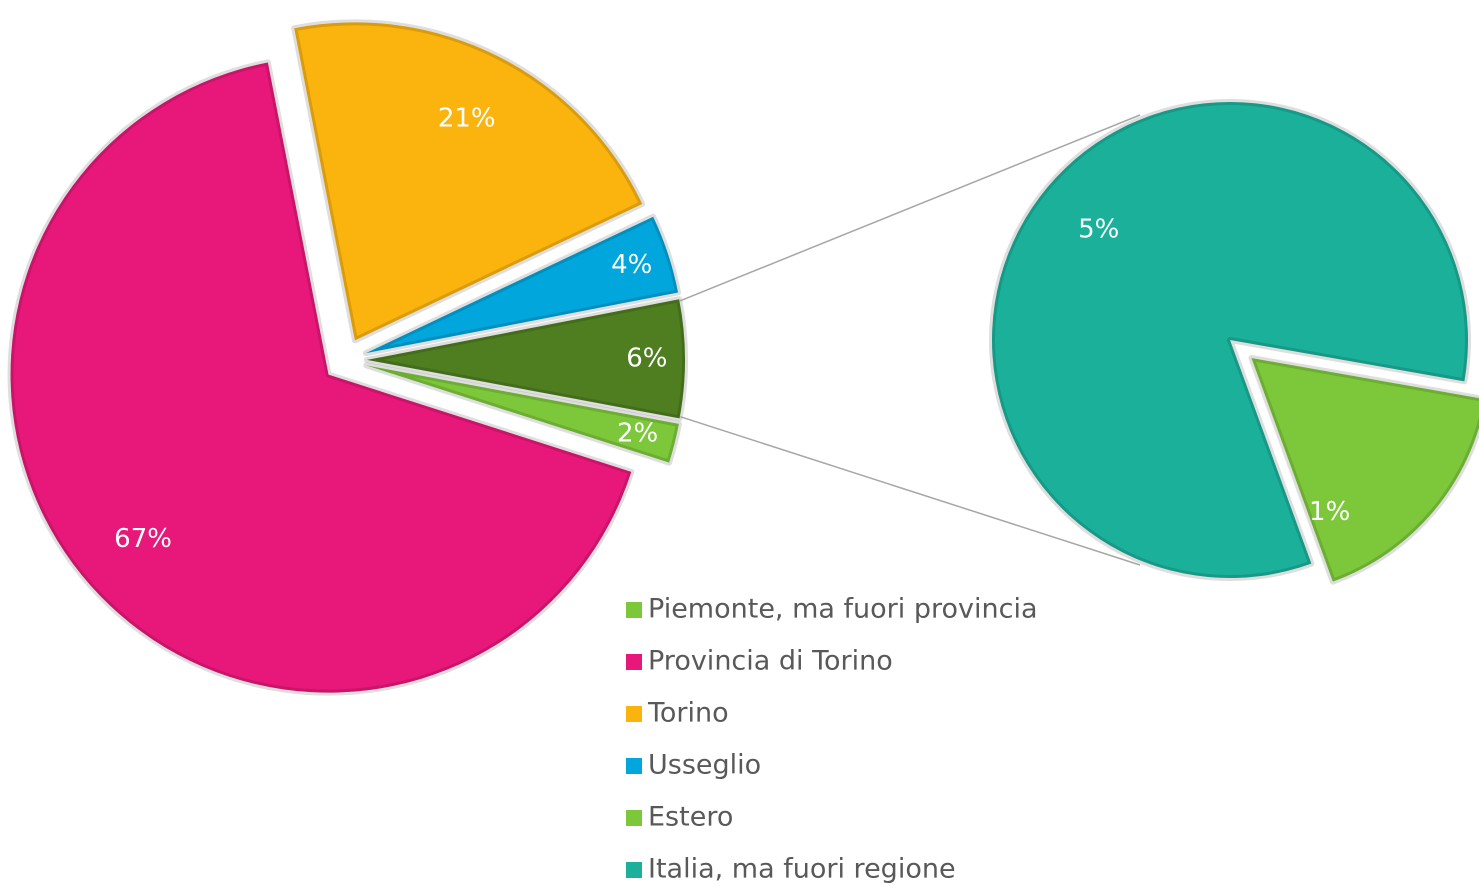 This screenshot has height=887, width=1479. What do you see at coordinates (143, 539) in the screenshot?
I see `data-label: 67%` at bounding box center [143, 539].